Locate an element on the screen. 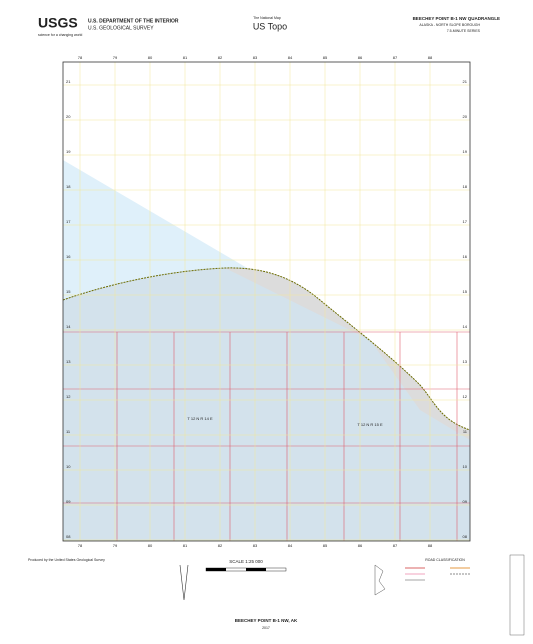 This screenshot has height=644, width=533. barcode is located at coordinates (517, 595).